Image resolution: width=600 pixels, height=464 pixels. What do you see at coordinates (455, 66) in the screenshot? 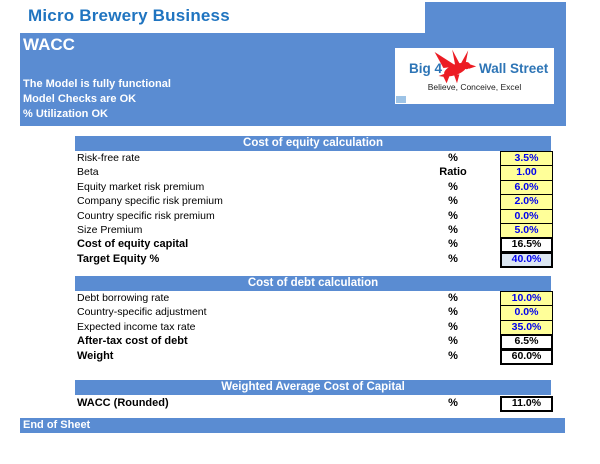
I see `eagle-icon` at bounding box center [455, 66].